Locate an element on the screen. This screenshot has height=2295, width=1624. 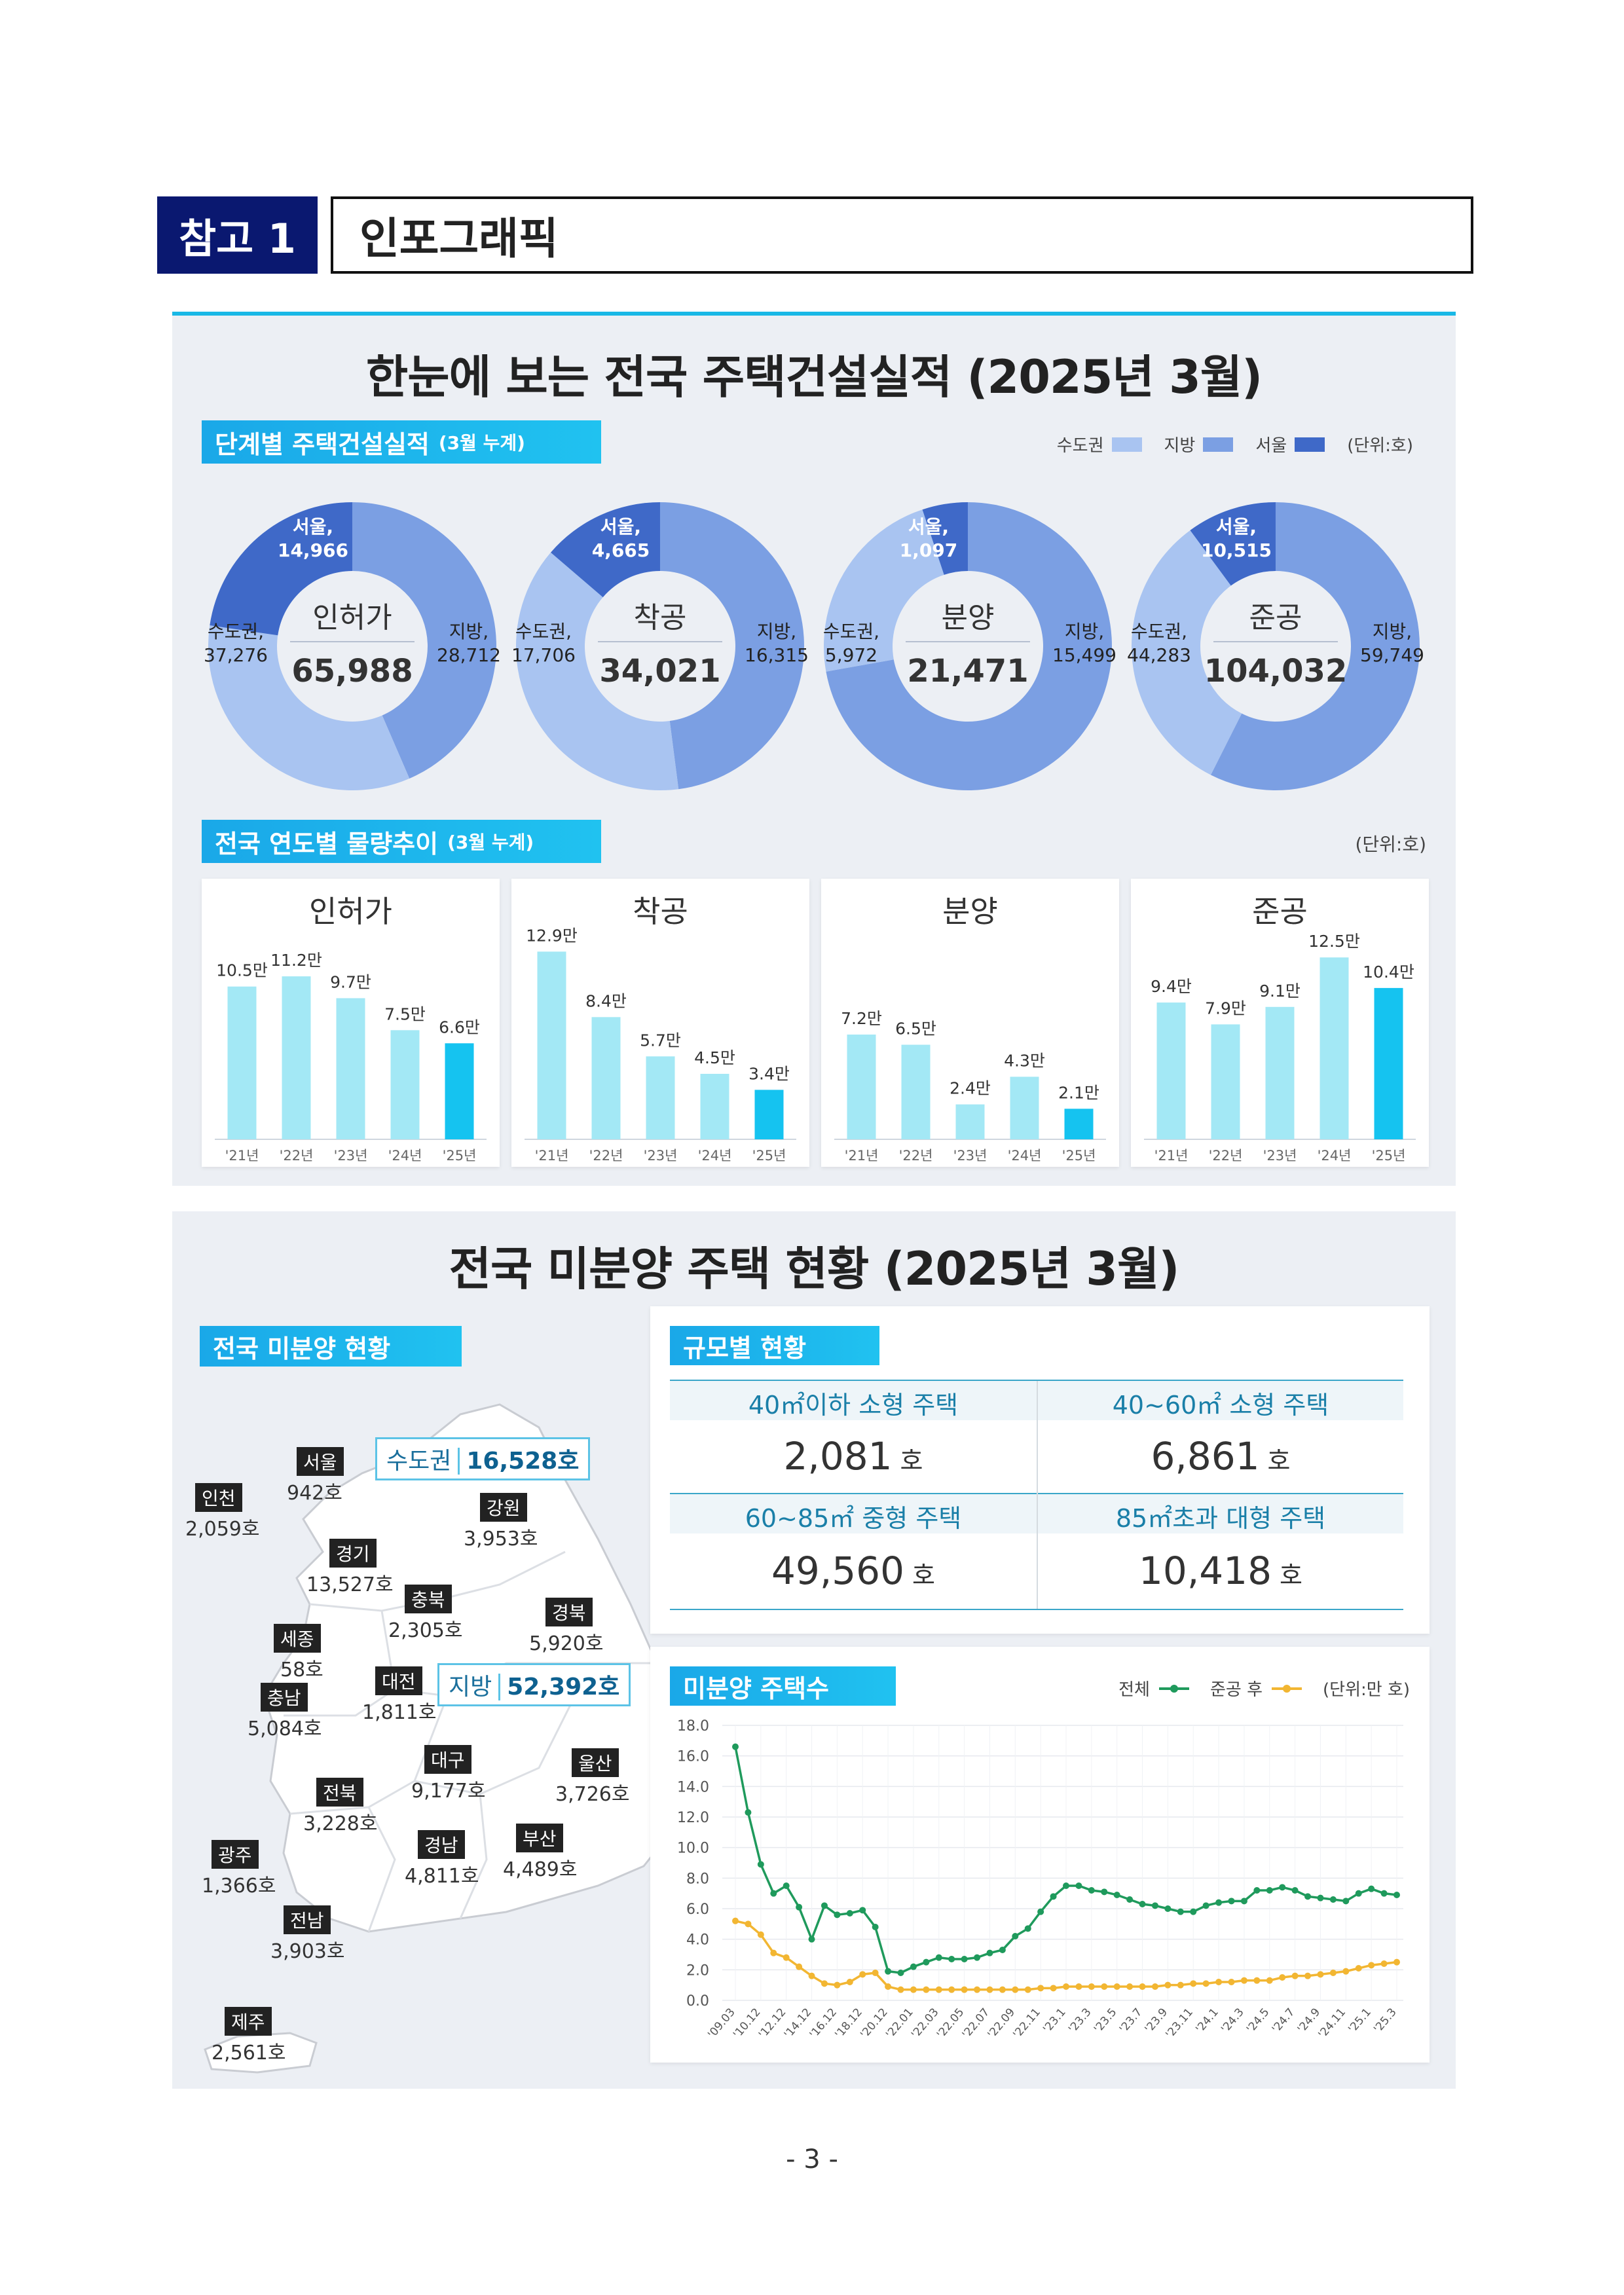
x-tick-label: '23.1 is located at coordinates (1055, 2020).